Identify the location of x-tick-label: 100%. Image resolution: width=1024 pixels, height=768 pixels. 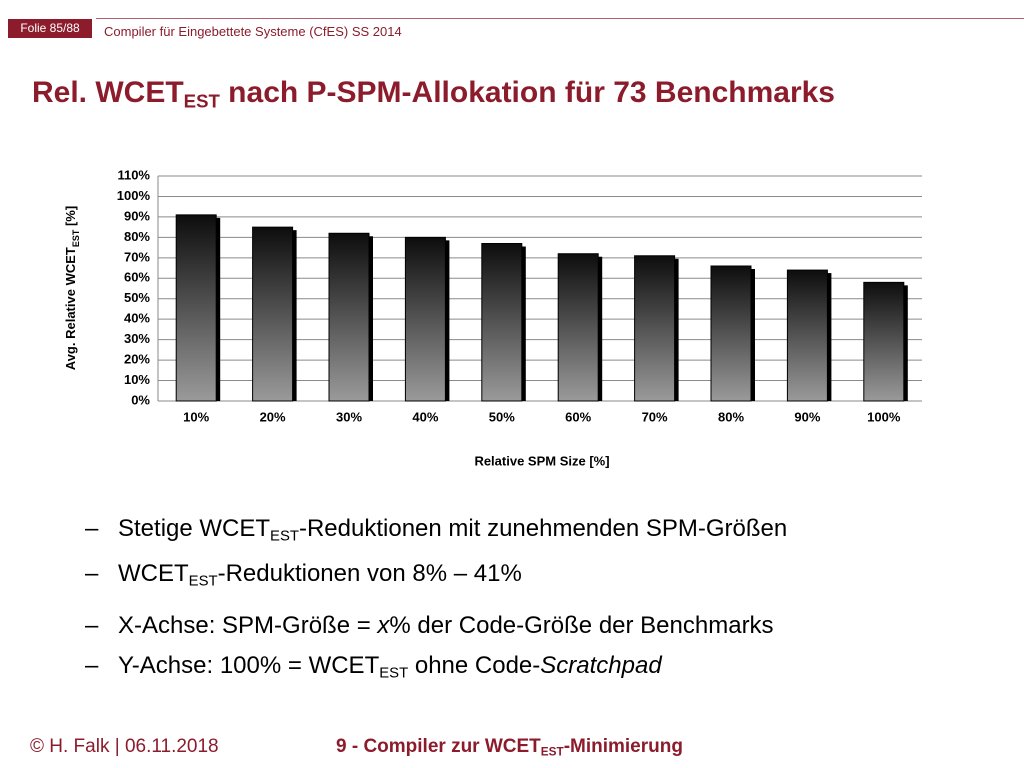
(884, 416).